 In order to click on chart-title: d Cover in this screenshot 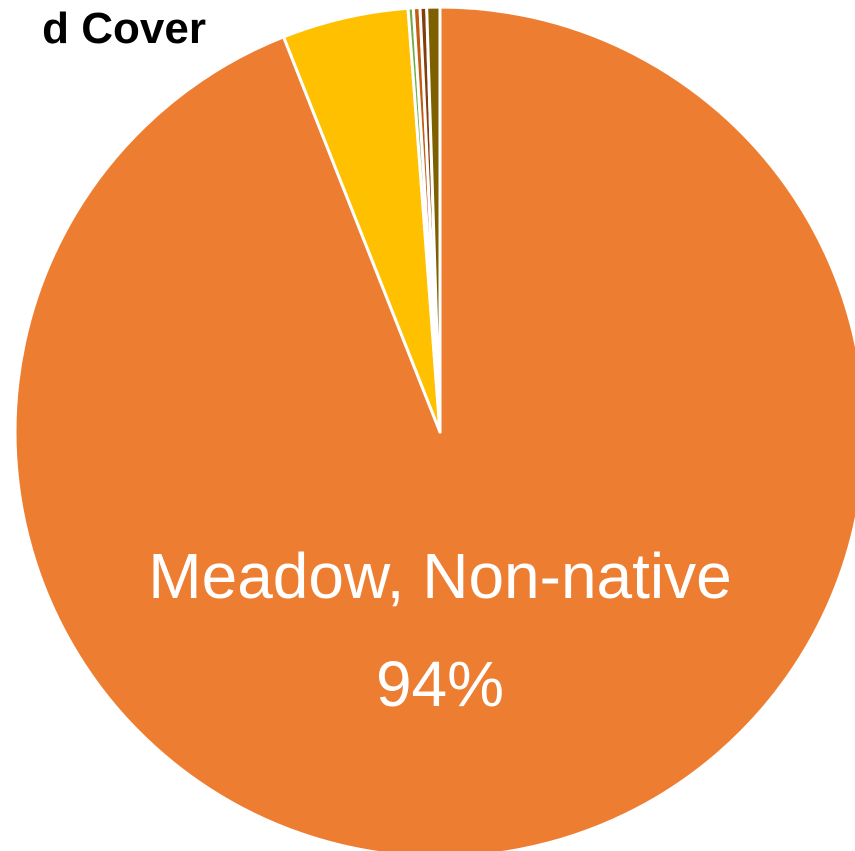, I will do `click(124, 28)`.